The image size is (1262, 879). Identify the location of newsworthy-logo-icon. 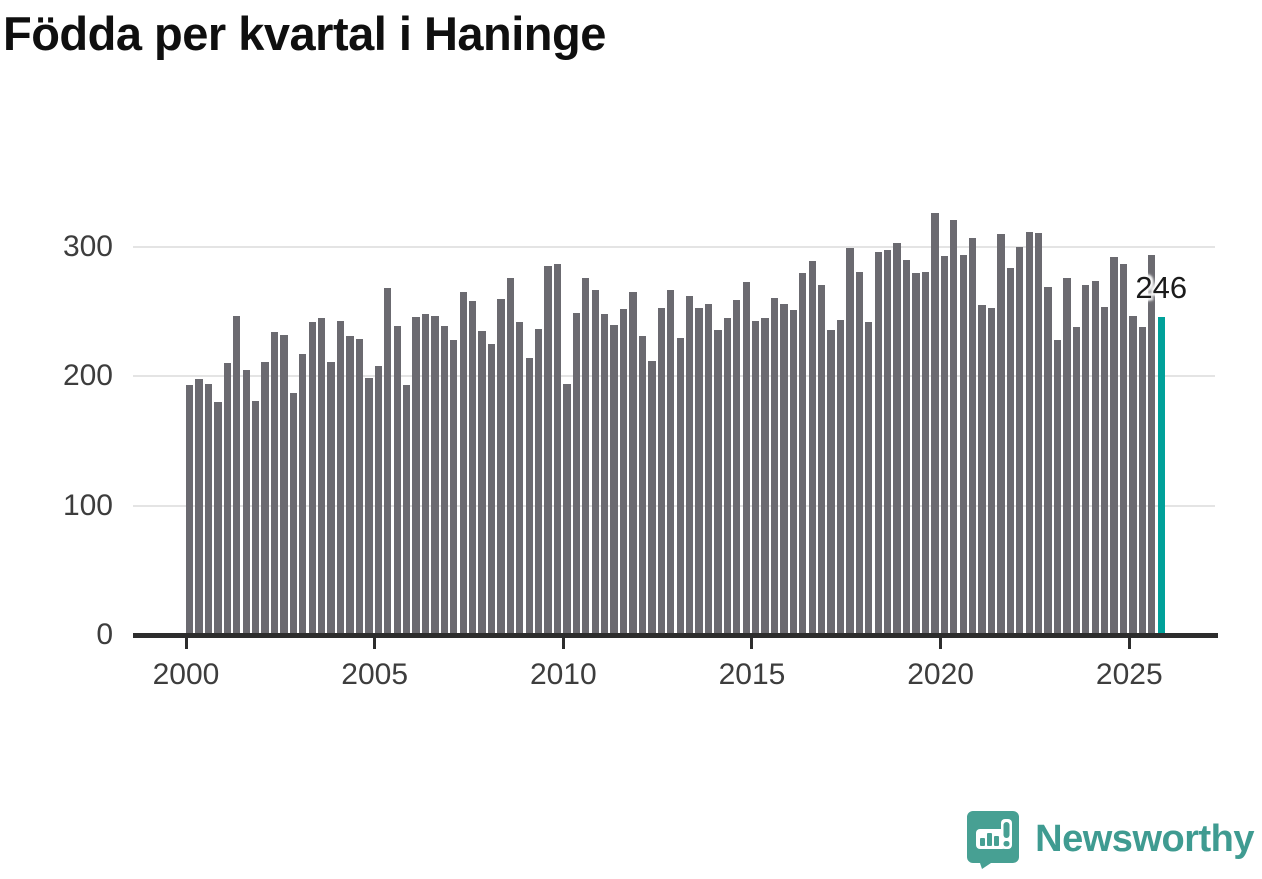
(993, 840).